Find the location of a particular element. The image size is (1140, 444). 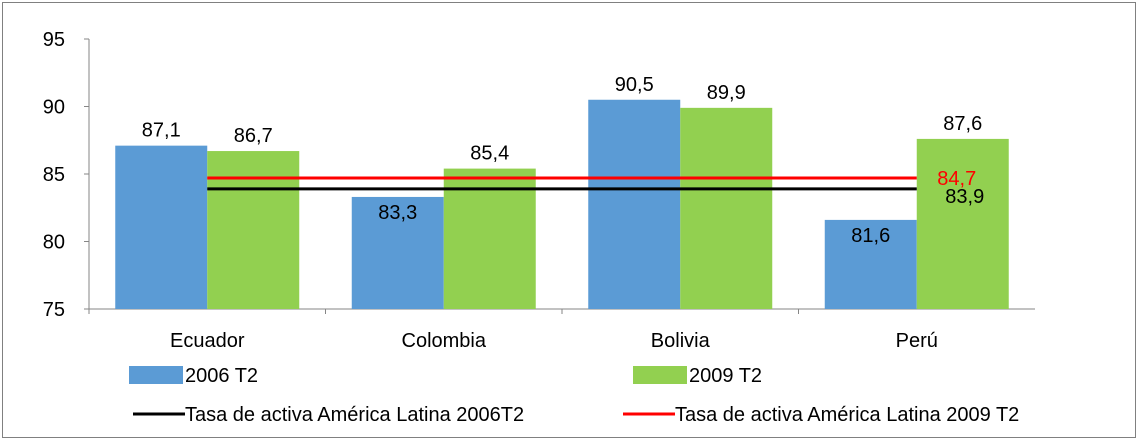

data-label: 86,7 is located at coordinates (253, 136).